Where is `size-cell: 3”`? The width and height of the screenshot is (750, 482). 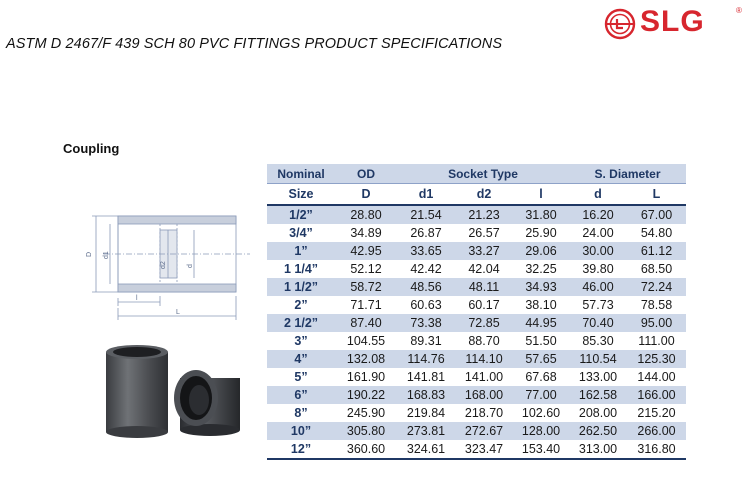
size-cell: 3” is located at coordinates (301, 341).